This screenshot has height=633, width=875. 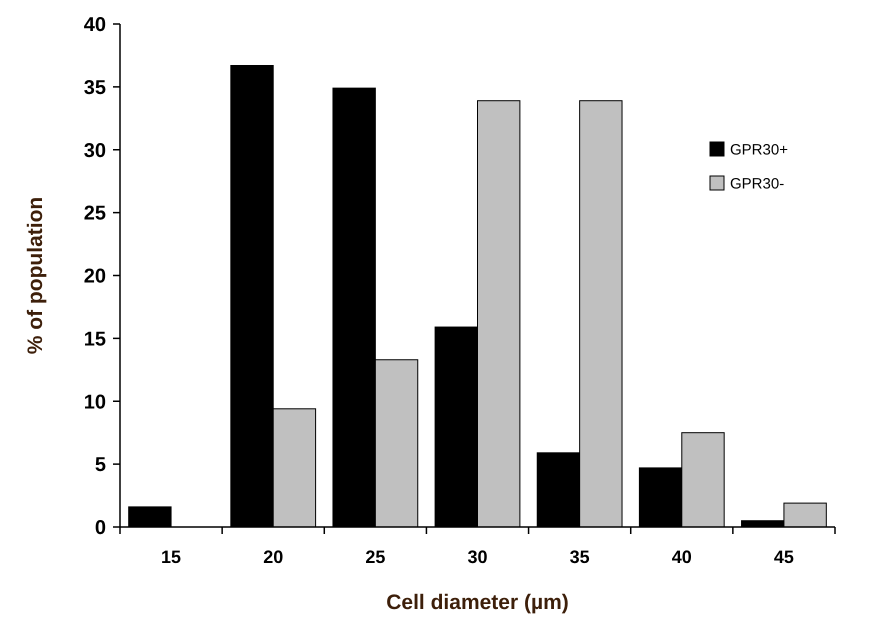 I want to click on x-tick-label: 45, so click(x=784, y=557).